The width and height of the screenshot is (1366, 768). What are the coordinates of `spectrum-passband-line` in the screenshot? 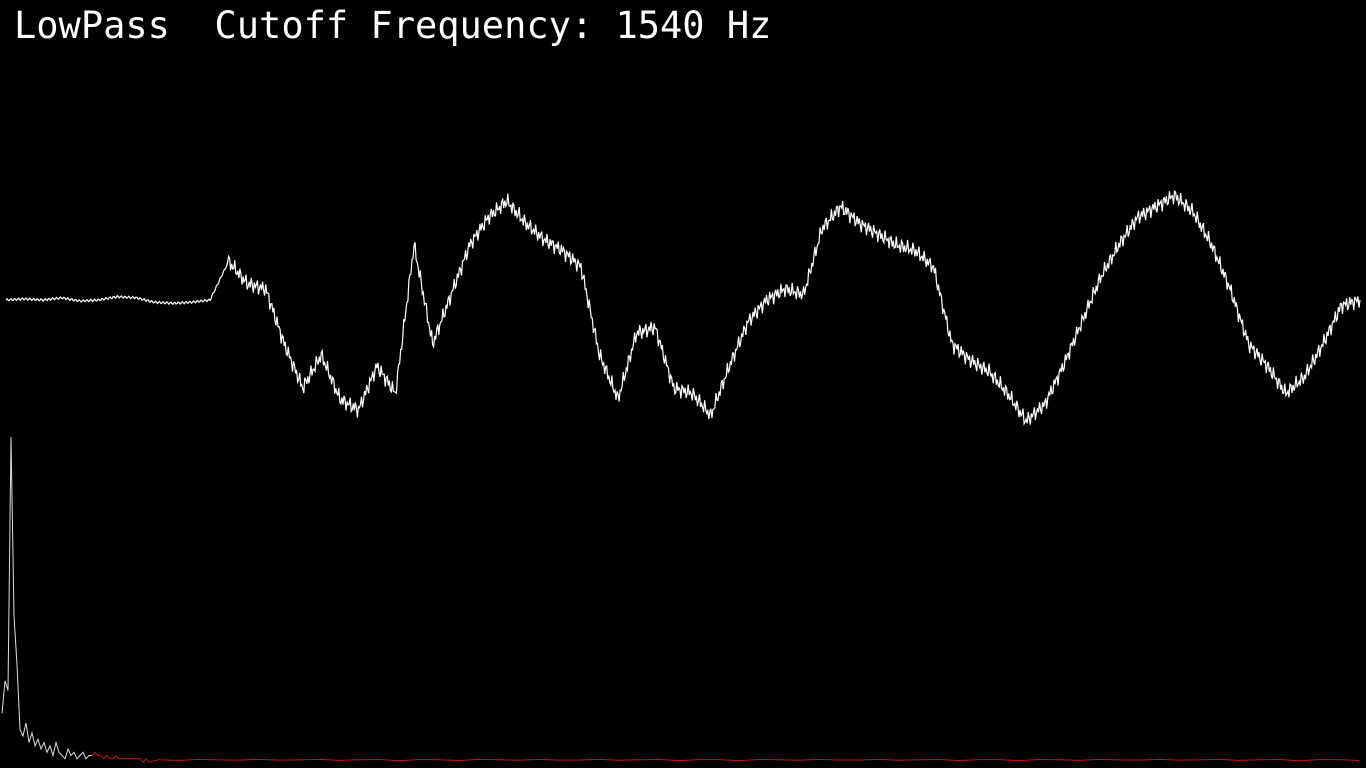 It's located at (46, 598).